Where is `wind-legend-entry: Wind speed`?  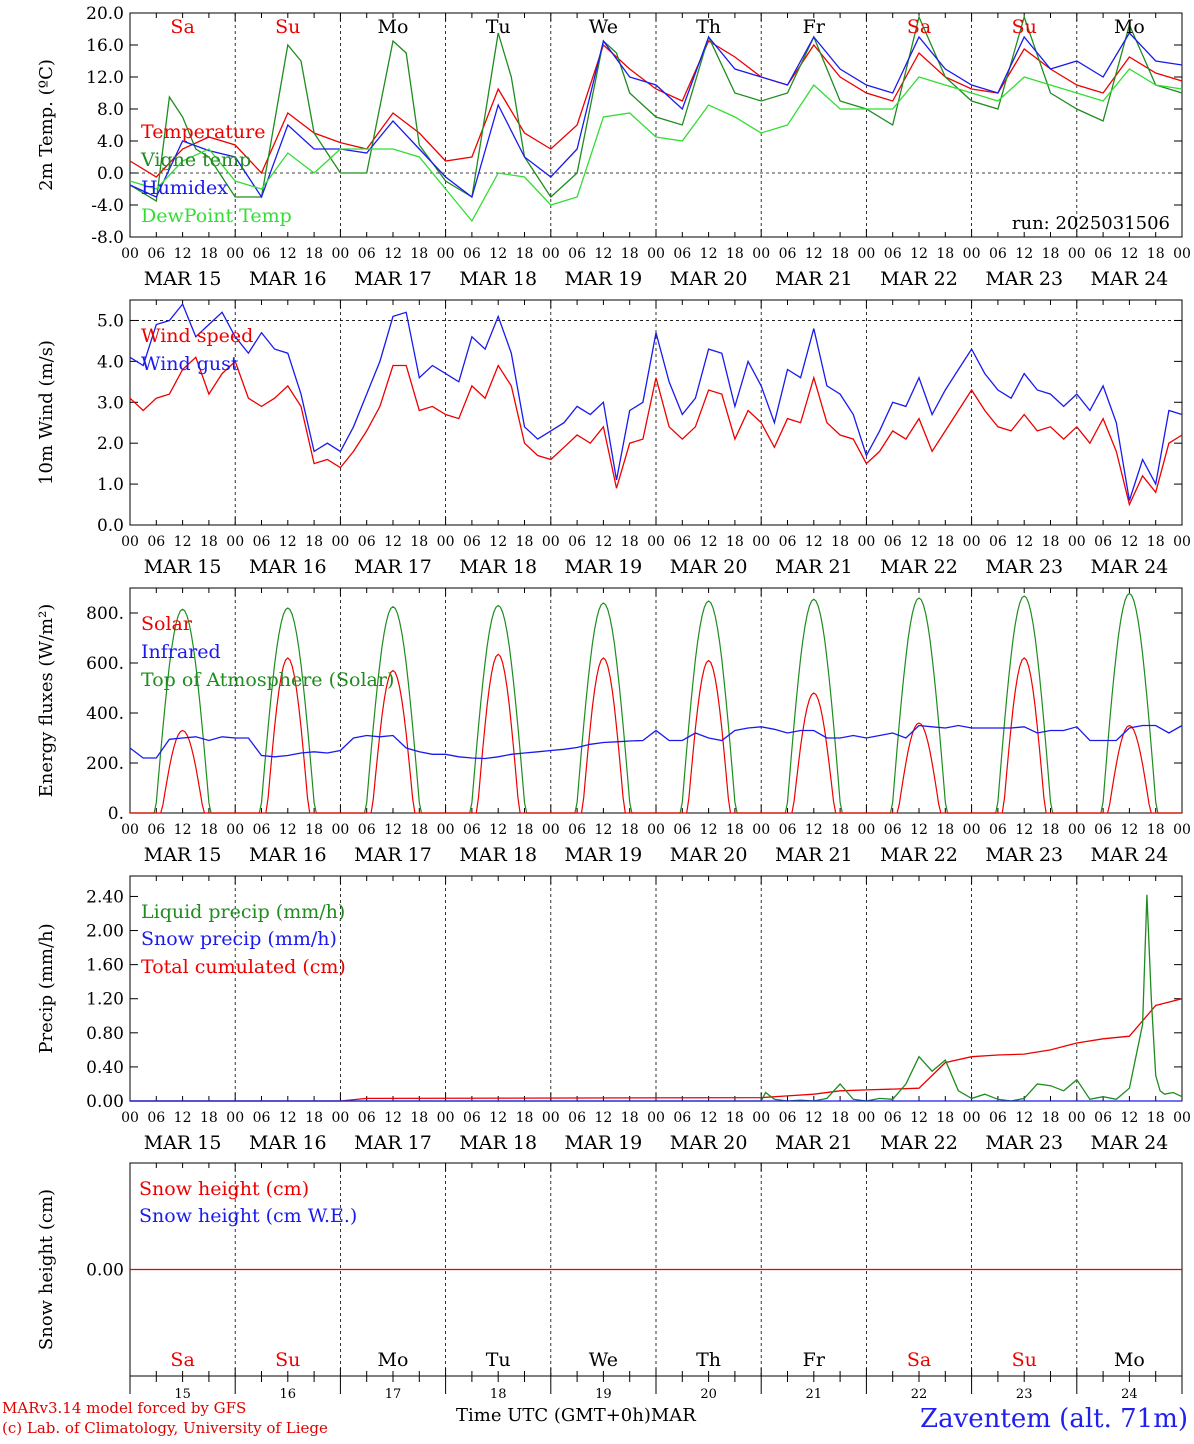 wind-legend-entry: Wind speed is located at coordinates (197, 336).